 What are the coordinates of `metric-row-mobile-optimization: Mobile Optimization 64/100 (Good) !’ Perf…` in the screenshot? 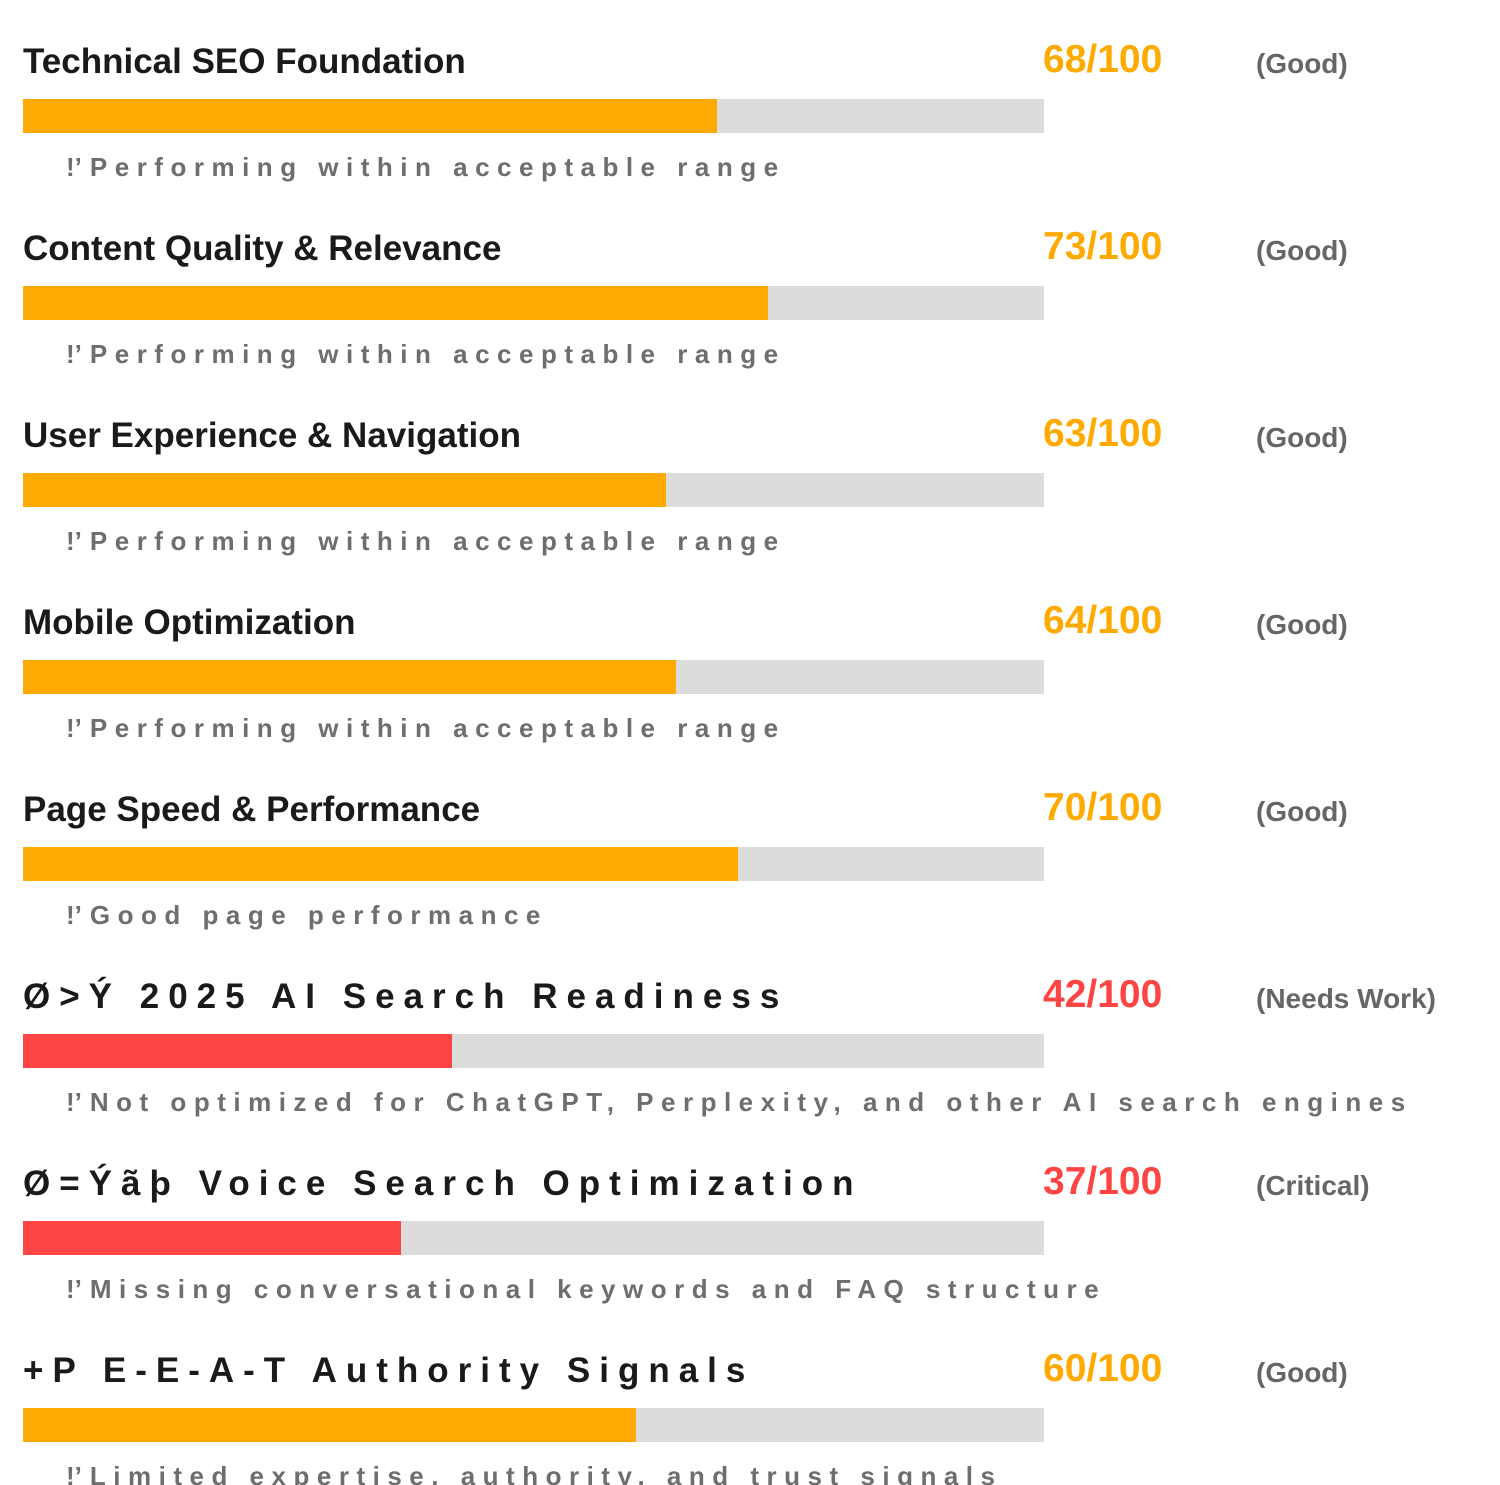 It's located at (750, 654).